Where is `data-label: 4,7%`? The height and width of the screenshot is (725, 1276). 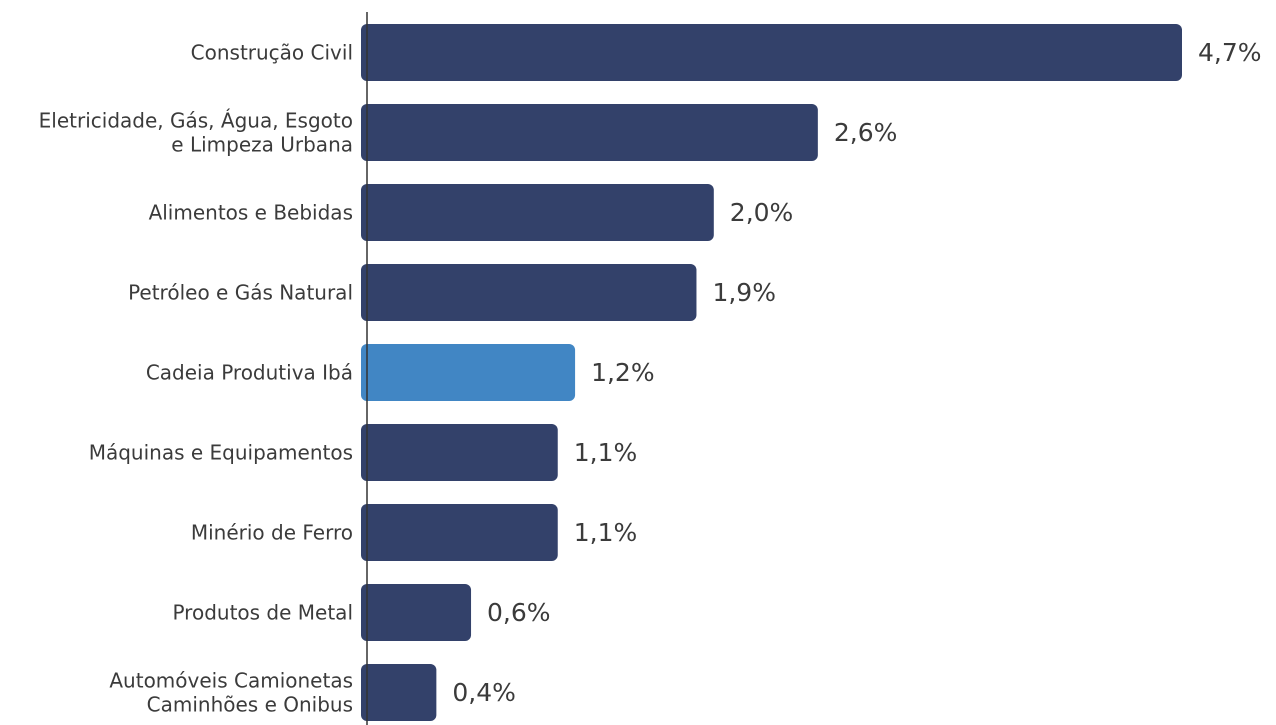
data-label: 4,7% is located at coordinates (1230, 52).